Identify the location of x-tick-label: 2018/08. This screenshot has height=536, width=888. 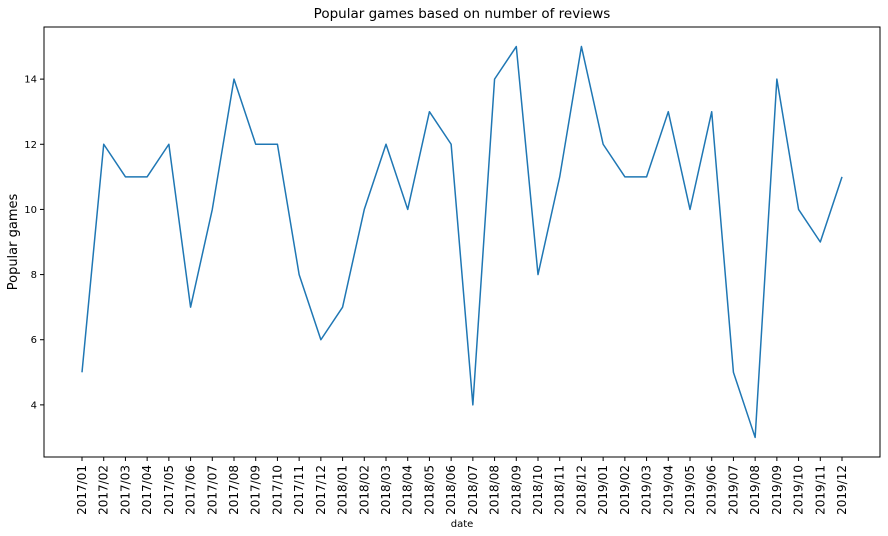
(495, 490).